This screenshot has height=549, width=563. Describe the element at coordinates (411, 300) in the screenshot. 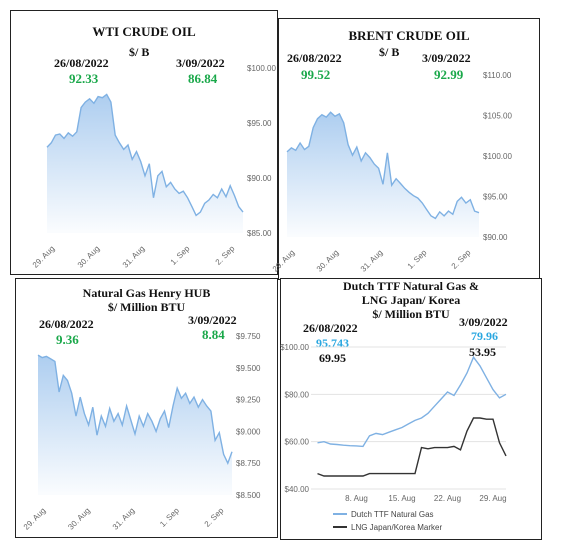

I see `ttf-title-line2: LNG Japan/ Korea` at that location.